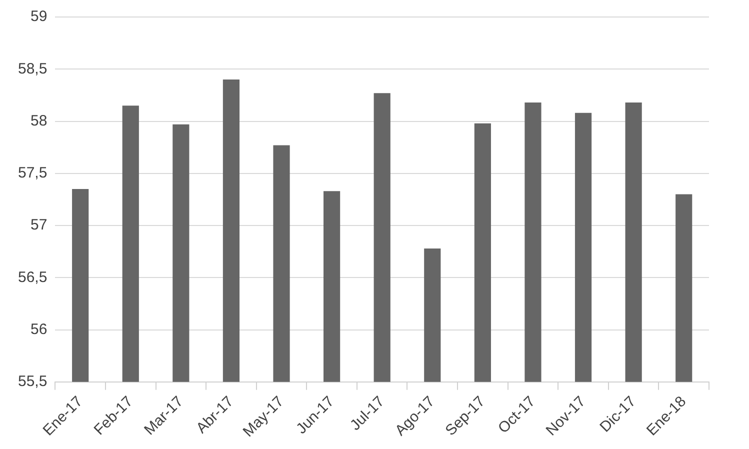 This screenshot has width=749, height=449. I want to click on y-tick-label: 58, so click(39, 121).